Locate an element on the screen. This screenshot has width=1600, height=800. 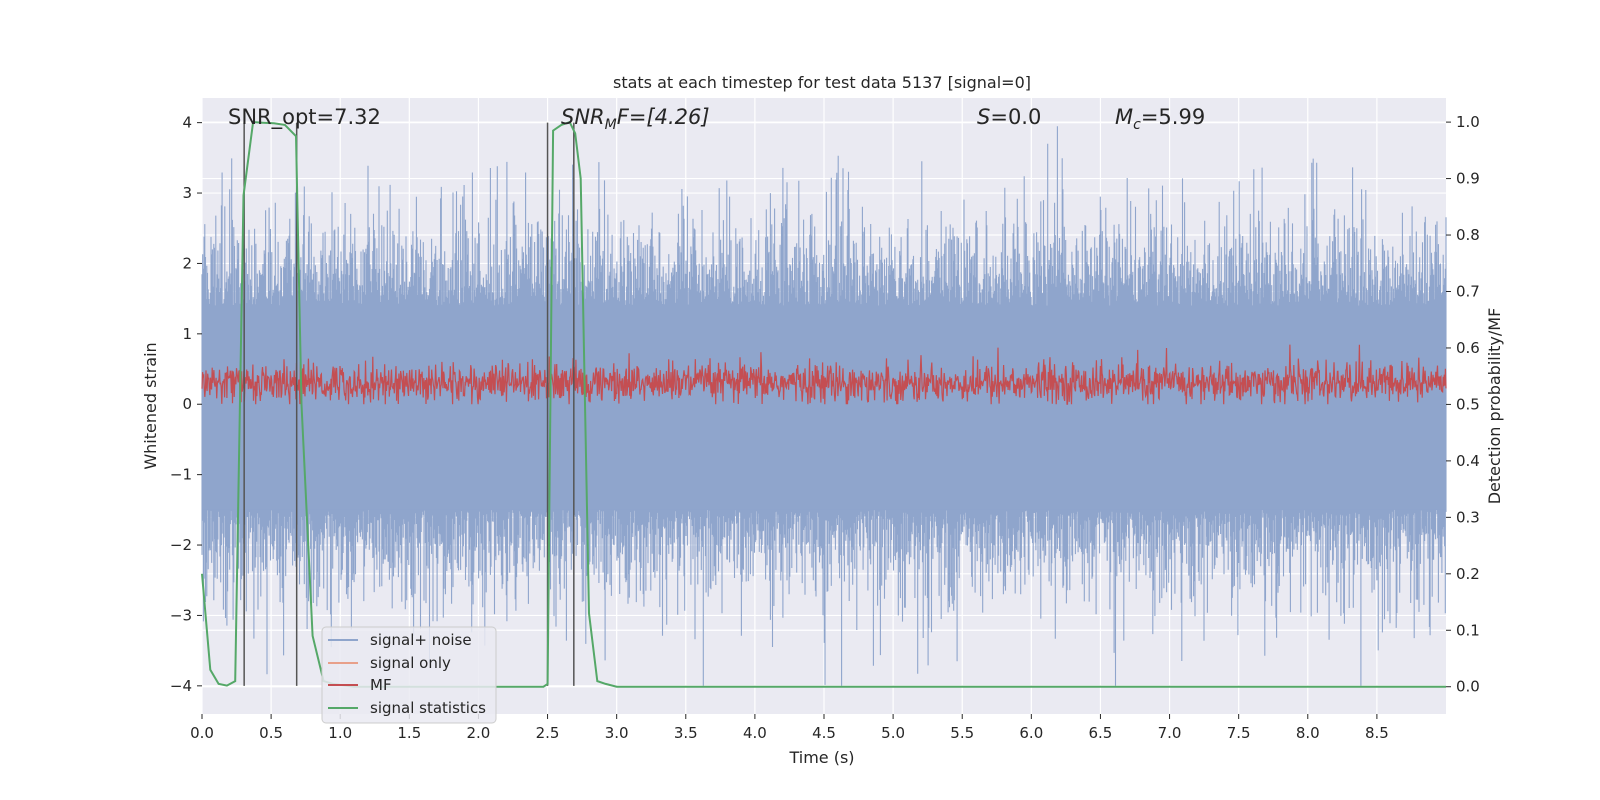
x-tick-label: 6.5 is located at coordinates (1101, 733).